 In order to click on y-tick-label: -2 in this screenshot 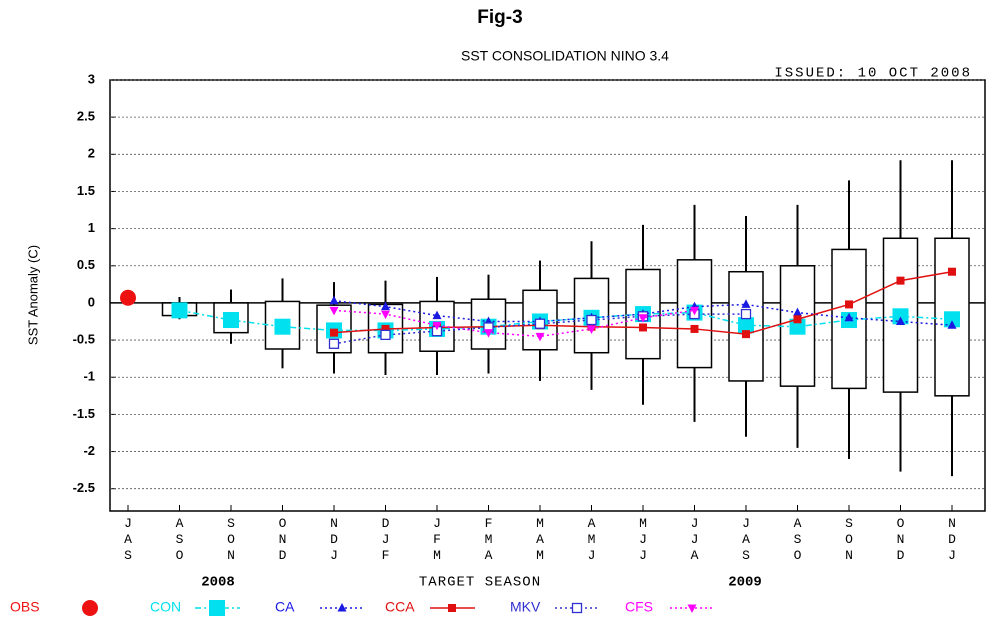, I will do `click(89, 450)`.